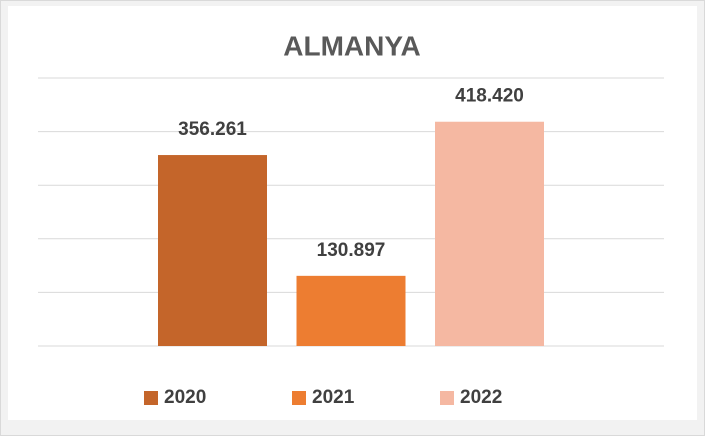 This screenshot has height=436, width=705. I want to click on data-label: 418.420, so click(489, 96).